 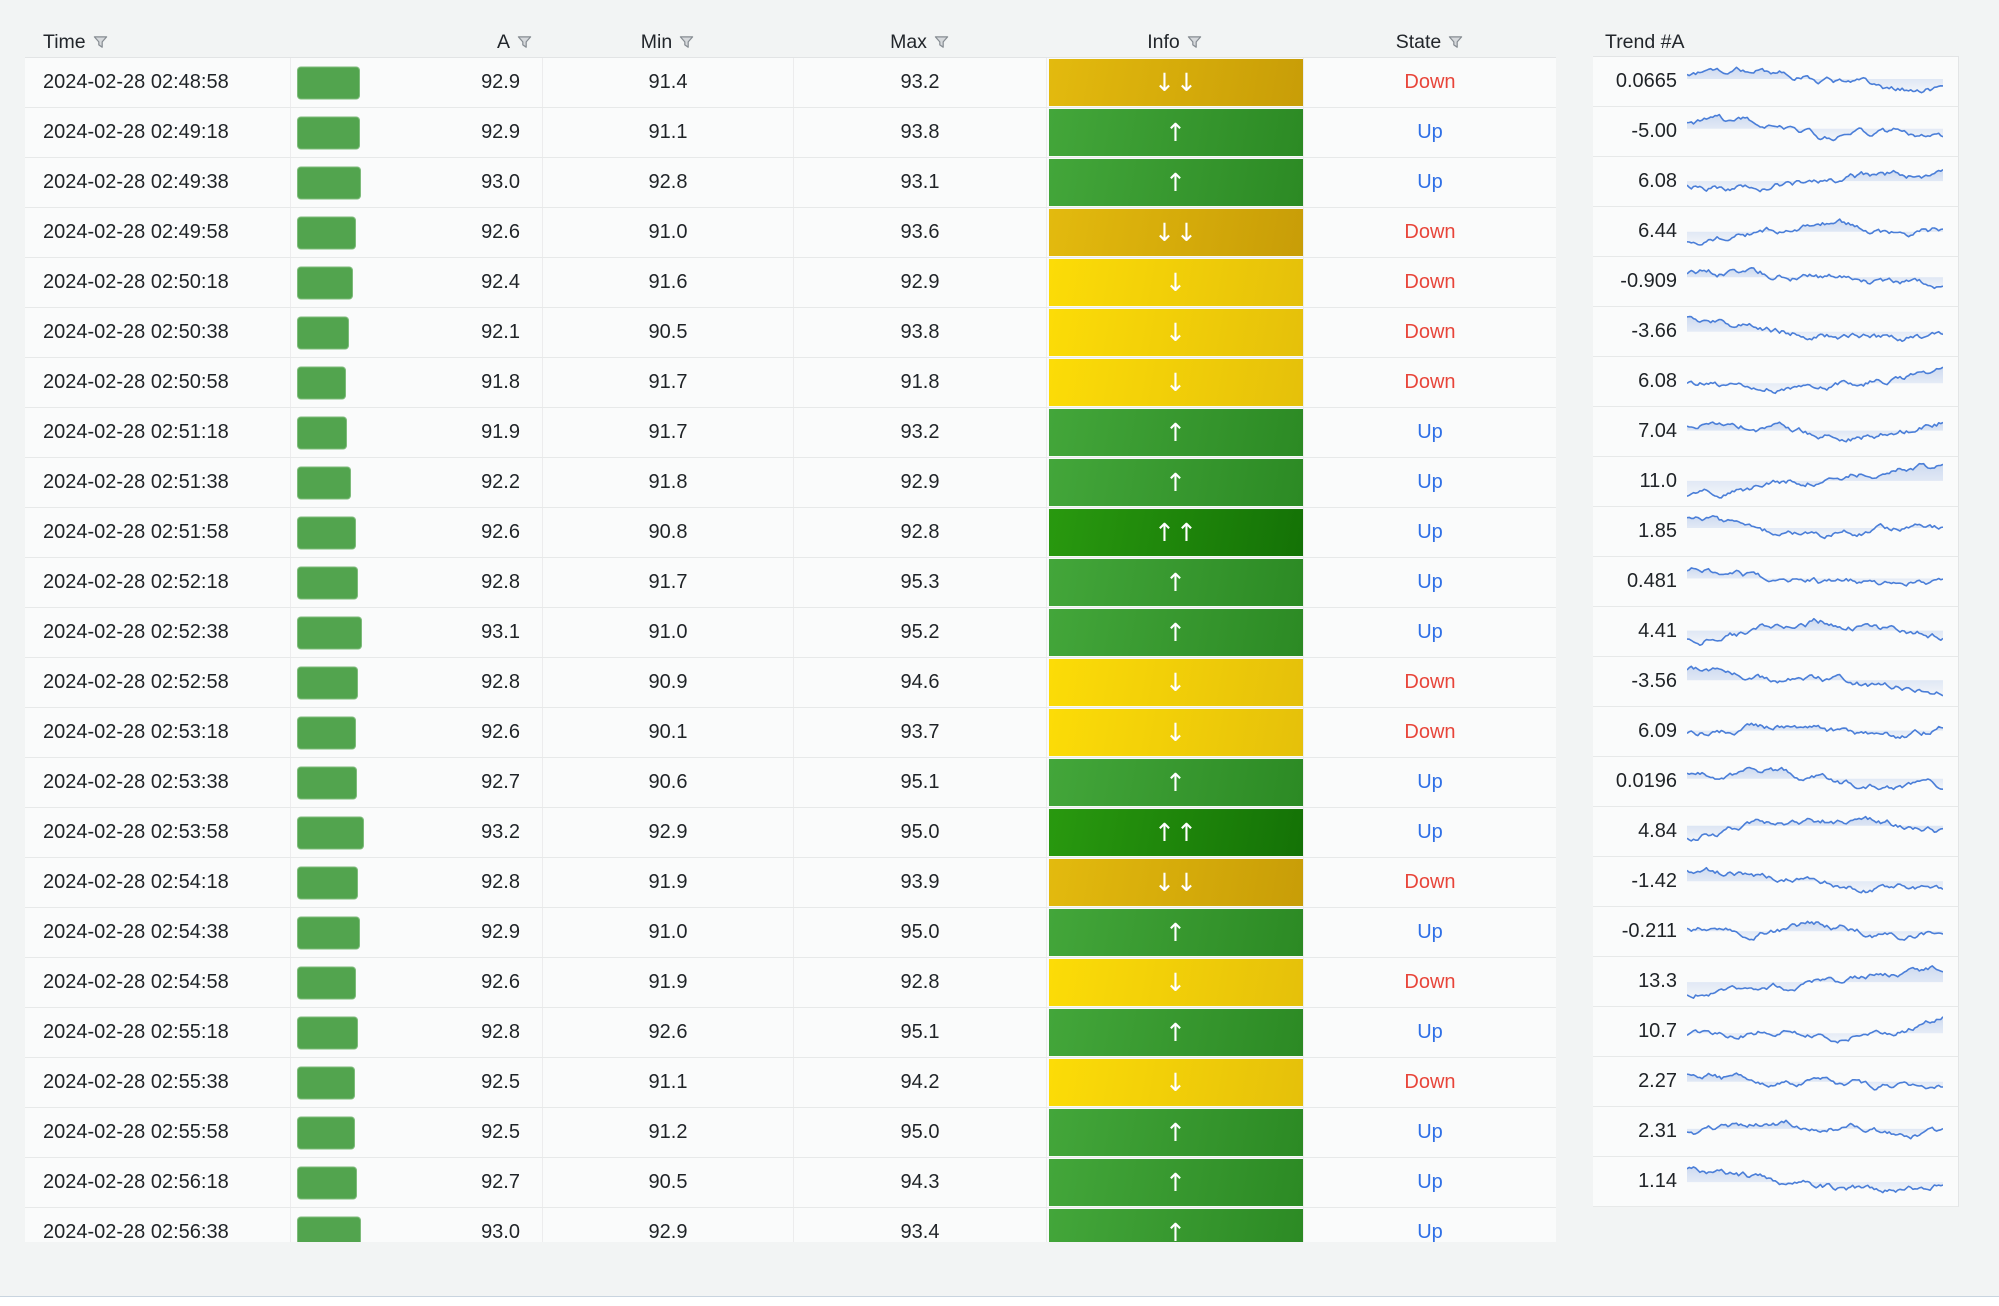 I want to click on column-label-max: Max, so click(x=908, y=42).